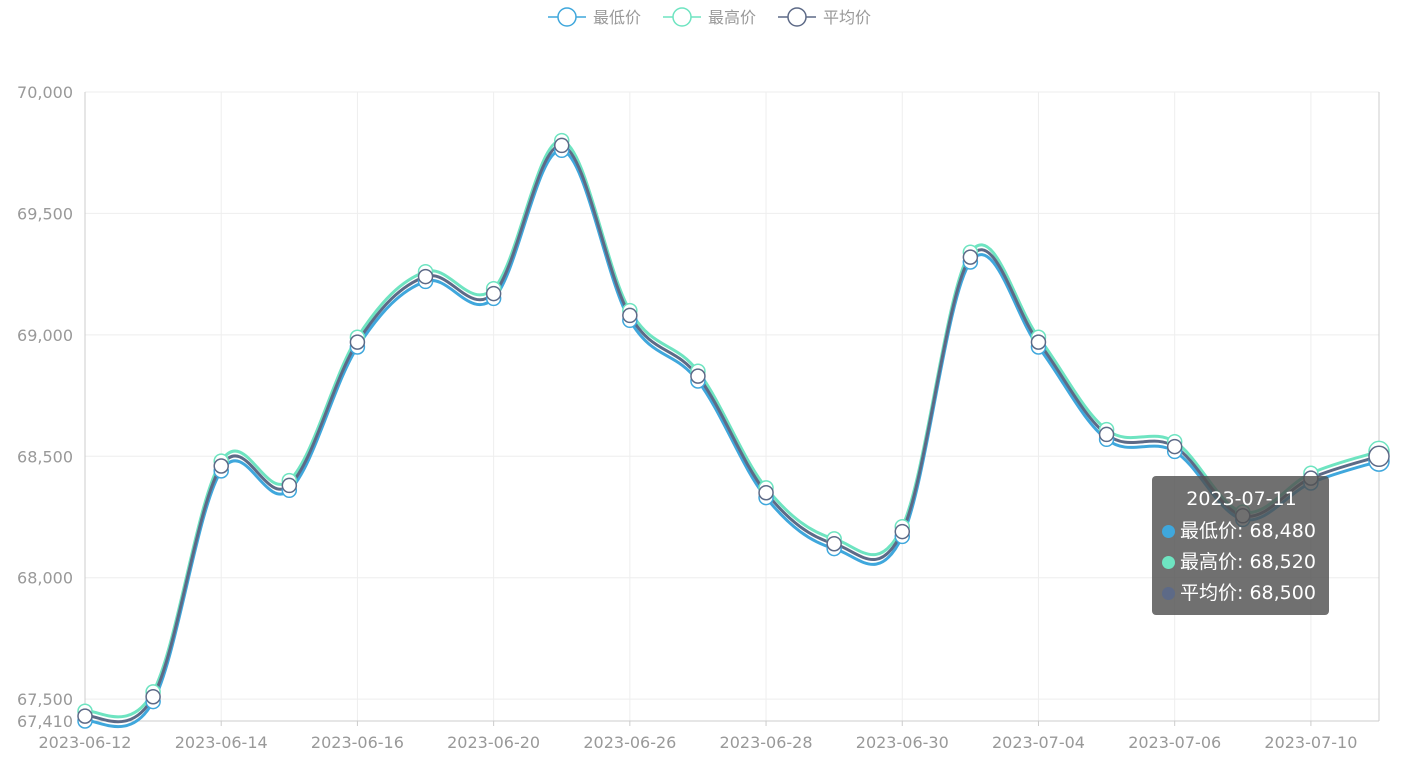 The image size is (1407, 768). Describe the element at coordinates (45, 335) in the screenshot. I see `y-tick-label: 69,000` at that location.